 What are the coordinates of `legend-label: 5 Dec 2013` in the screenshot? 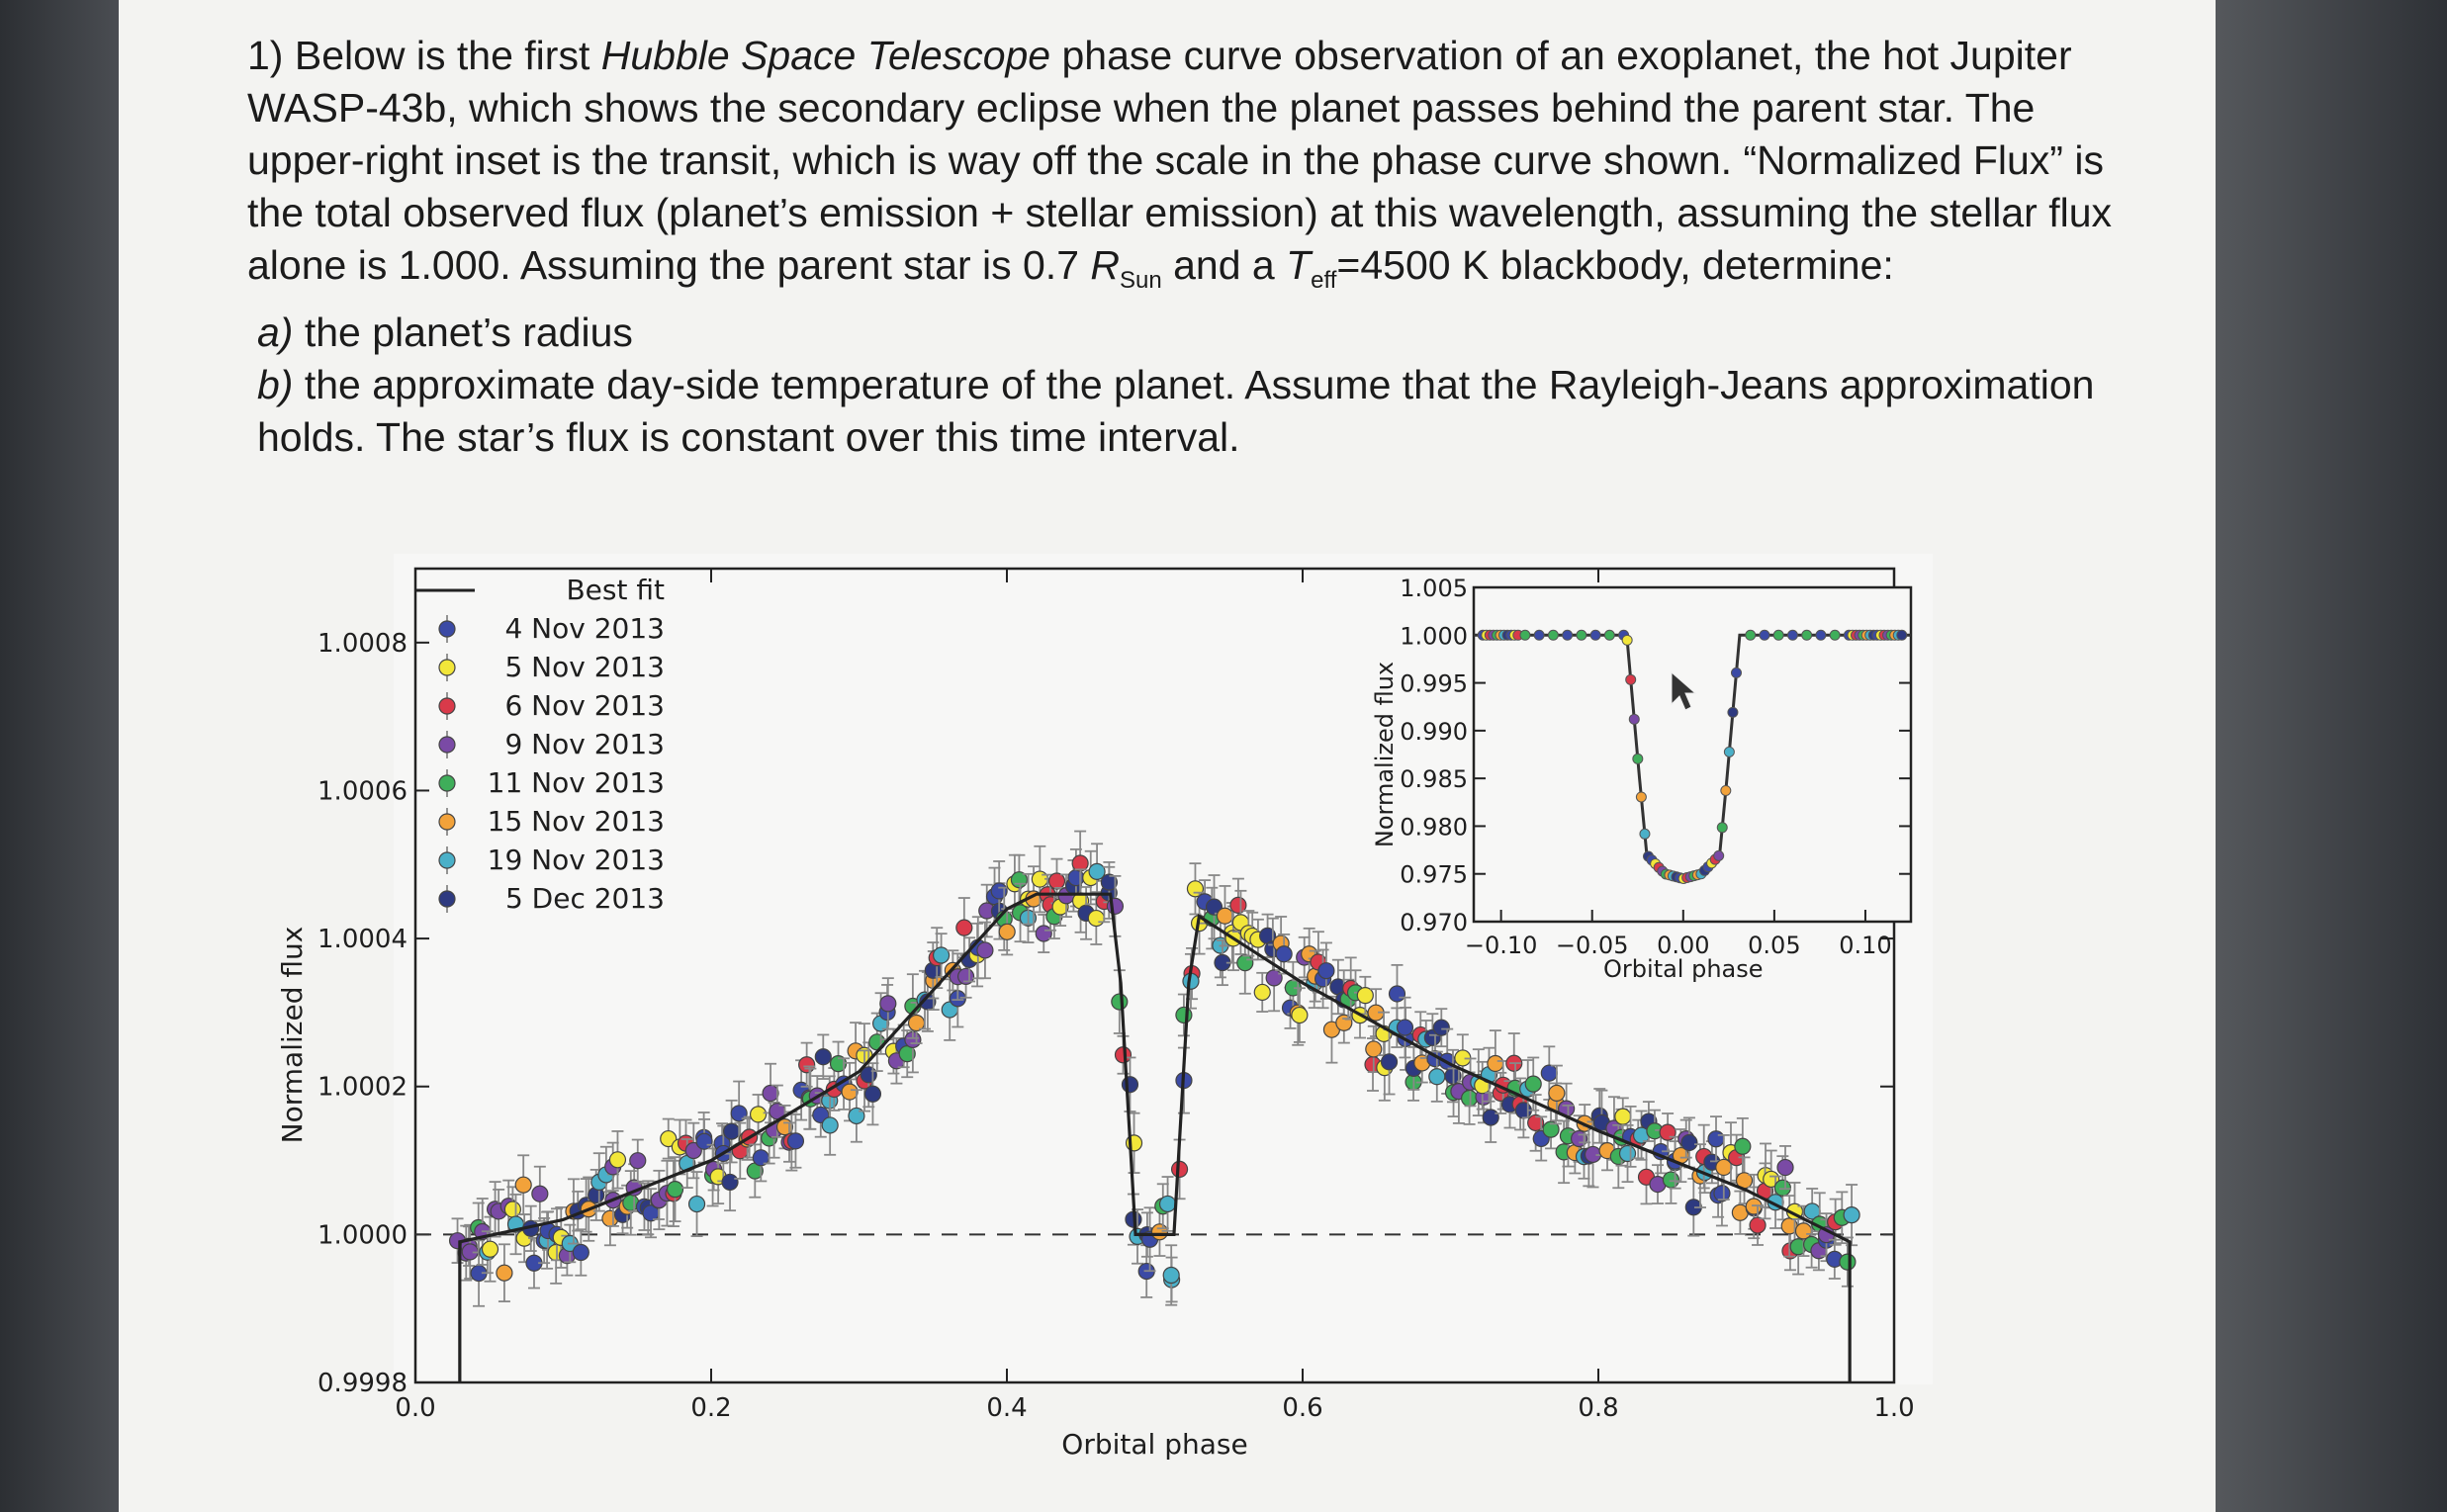 It's located at (585, 898).